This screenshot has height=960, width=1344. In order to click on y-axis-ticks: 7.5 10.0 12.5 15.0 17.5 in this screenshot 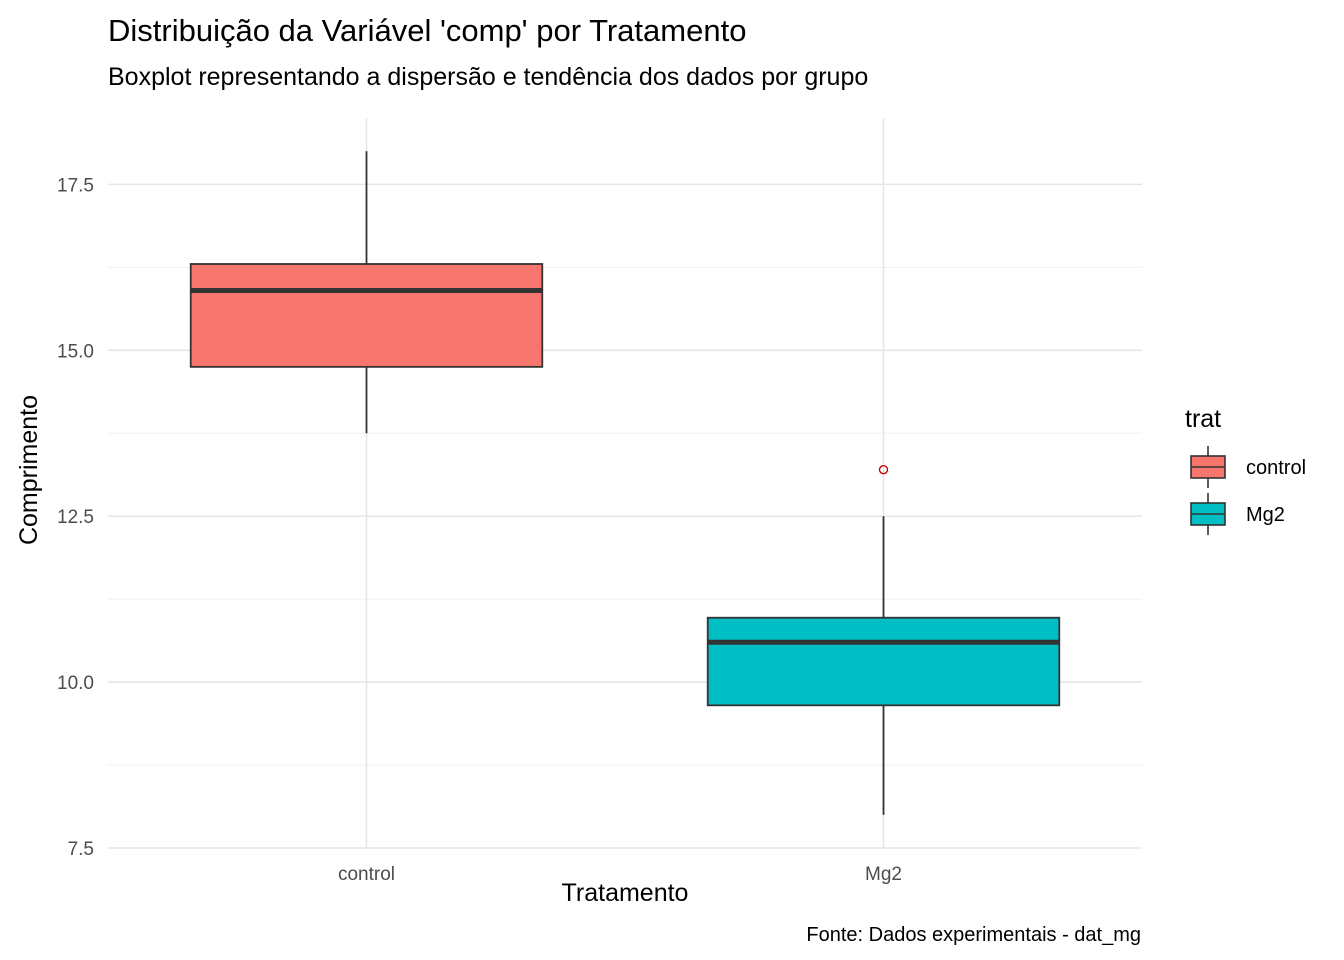, I will do `click(75, 517)`.